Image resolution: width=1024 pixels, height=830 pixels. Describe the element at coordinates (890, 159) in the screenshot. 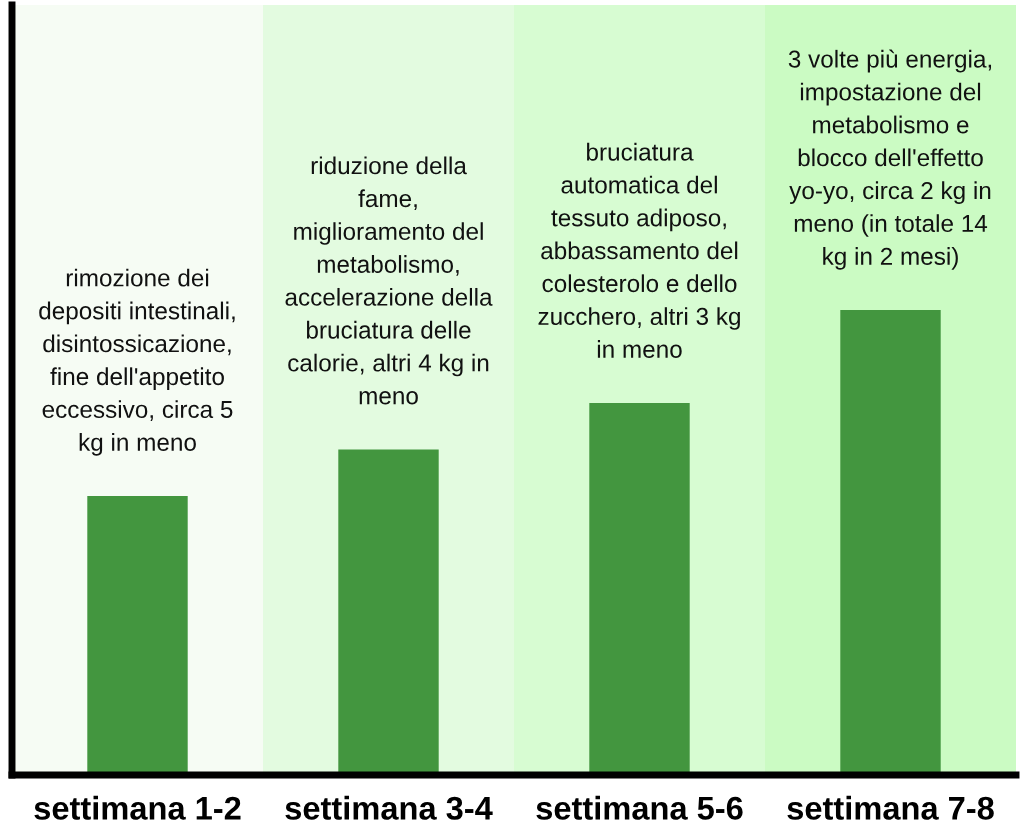

I see `text: 3 volte più energia, impostazione del metabolismo e blocco dell'effetto yo-yo, circa 2 kg in meno (in totale 14 kg in 2 mesi)` at that location.